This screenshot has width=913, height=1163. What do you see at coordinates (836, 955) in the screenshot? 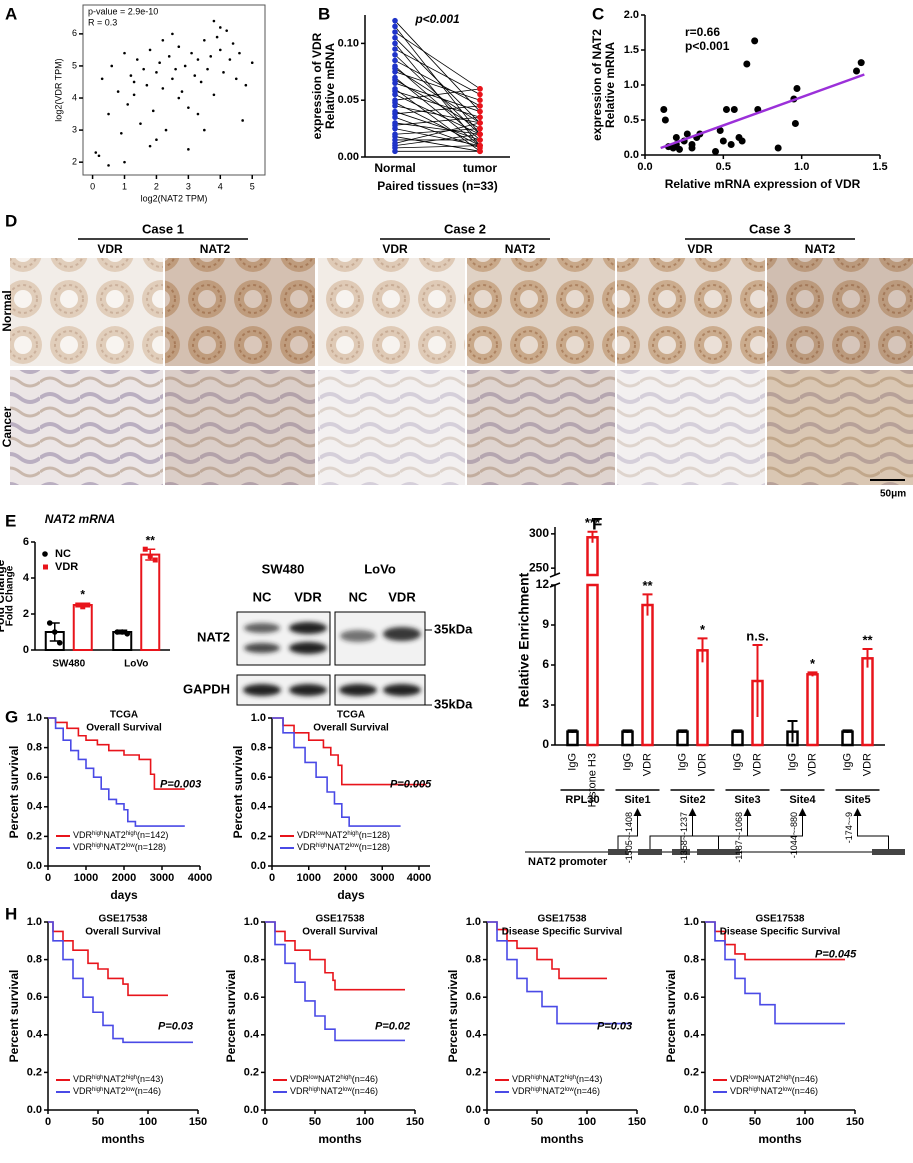
I see `p-value: P=0.045` at bounding box center [836, 955].